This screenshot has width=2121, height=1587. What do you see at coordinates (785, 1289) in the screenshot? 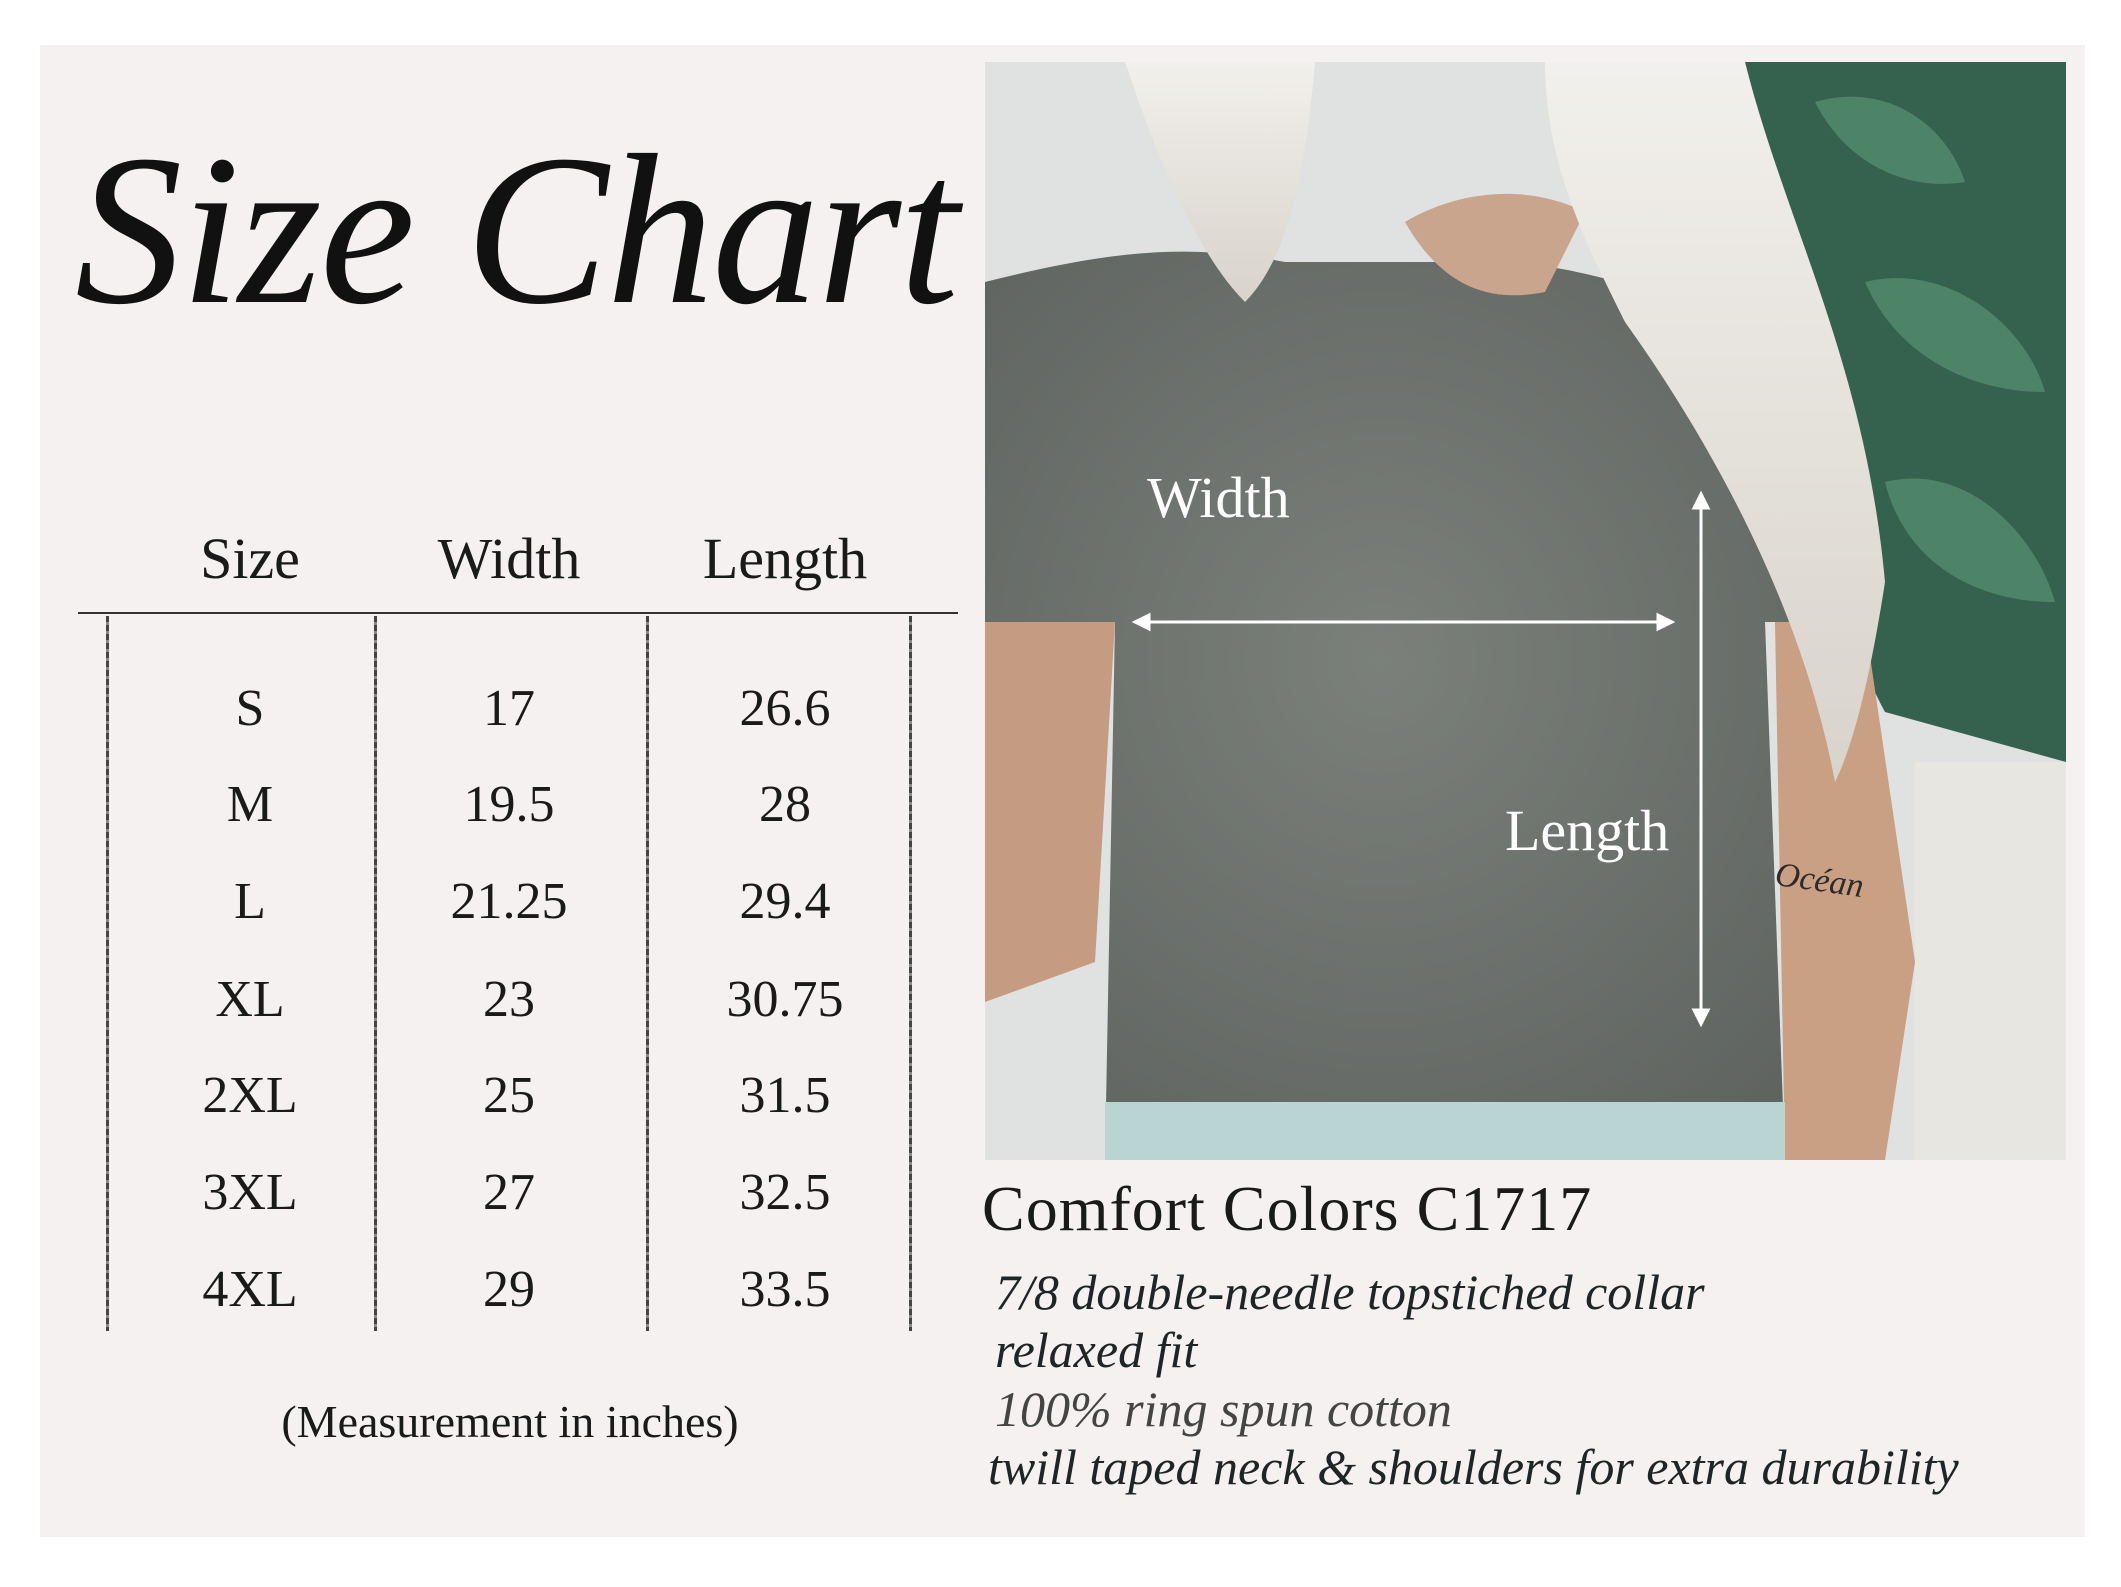
I see `cell-length: 33.5` at bounding box center [785, 1289].